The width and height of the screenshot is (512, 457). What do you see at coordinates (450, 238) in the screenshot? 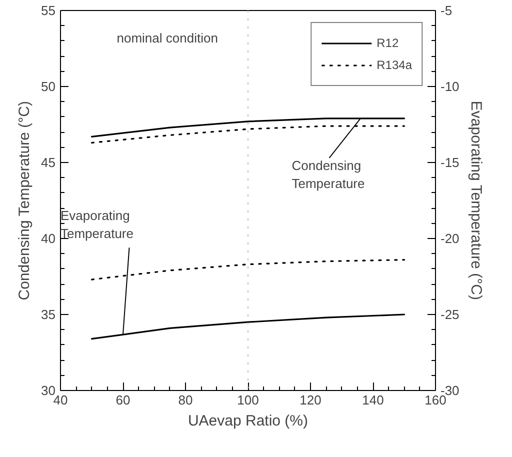
I see `y2-tick-label: -20` at bounding box center [450, 238].